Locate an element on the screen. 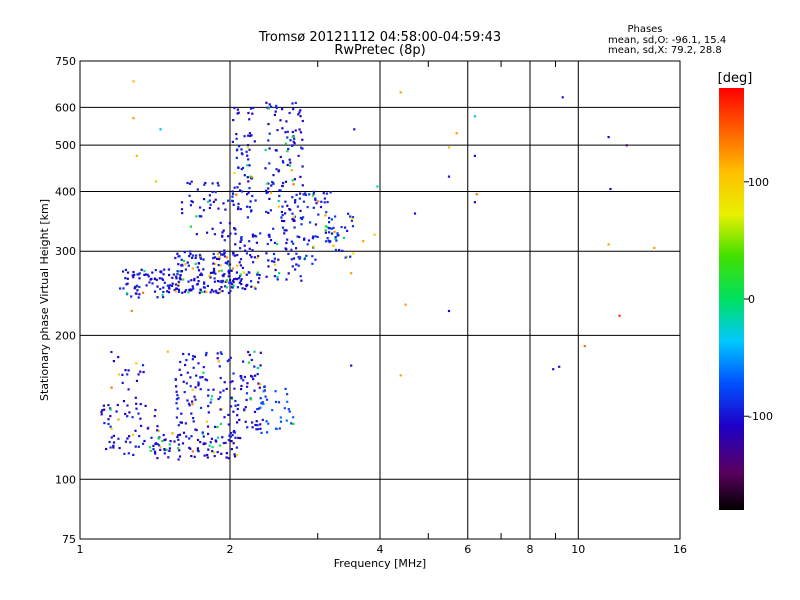 The image size is (800, 600). y-axis-ticks: 75 100 200 300 400 500 600 750 is located at coordinates (65, 300).